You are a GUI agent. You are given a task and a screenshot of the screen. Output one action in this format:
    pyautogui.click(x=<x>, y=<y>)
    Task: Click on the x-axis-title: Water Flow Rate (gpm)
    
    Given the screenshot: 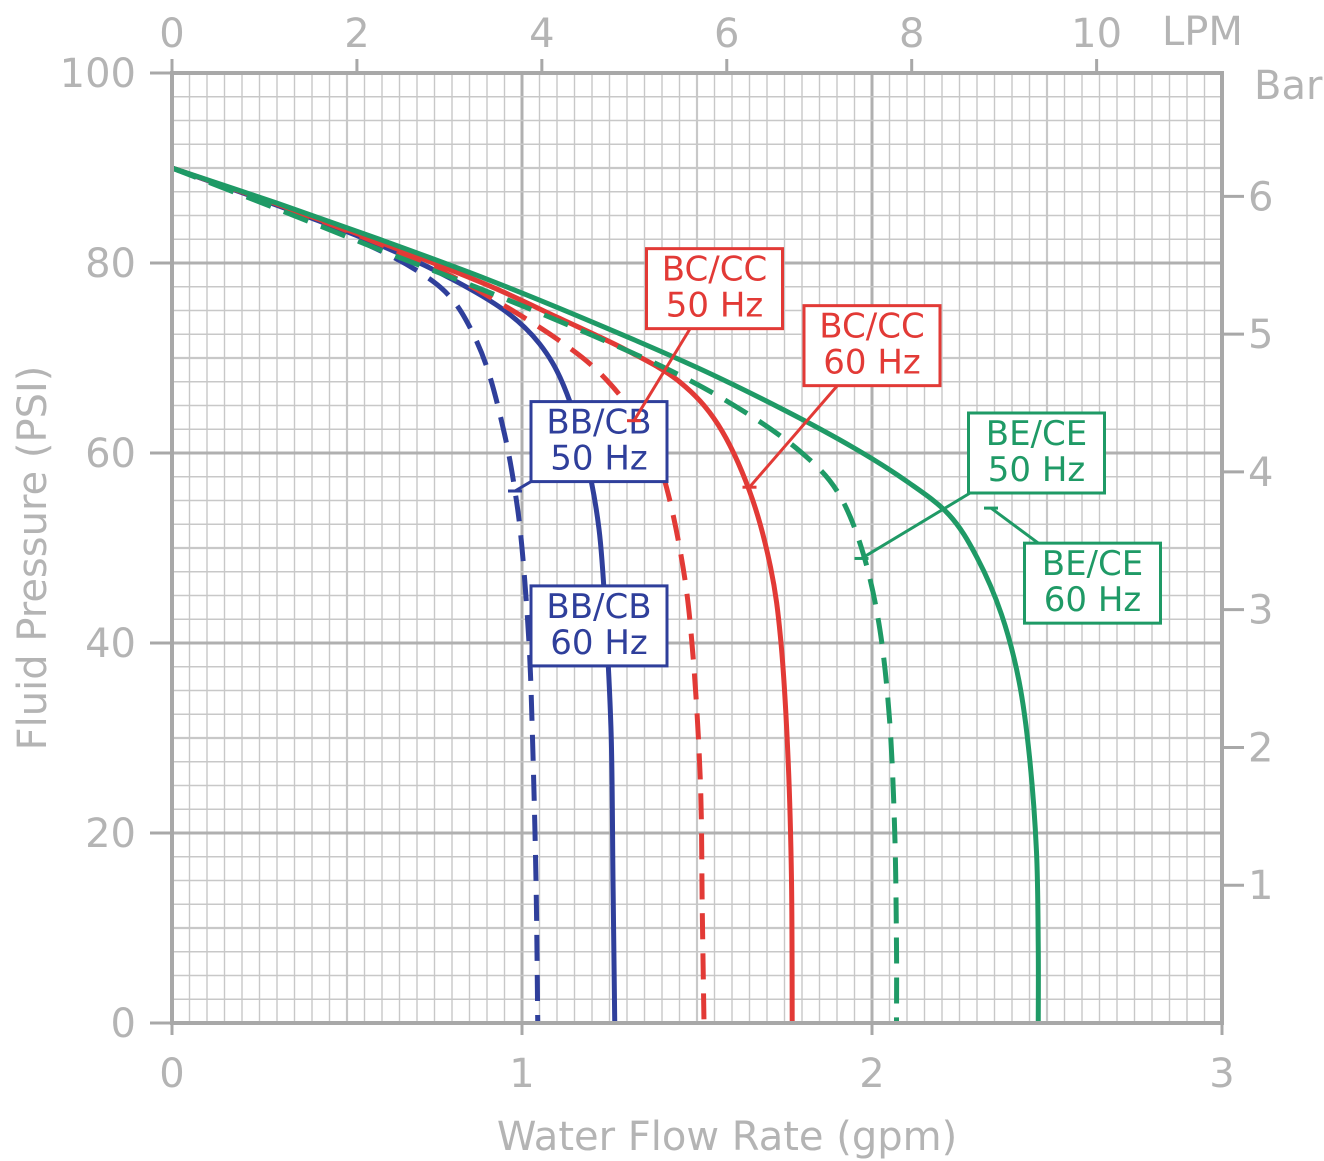 What is the action you would take?
    pyautogui.click(x=727, y=1137)
    